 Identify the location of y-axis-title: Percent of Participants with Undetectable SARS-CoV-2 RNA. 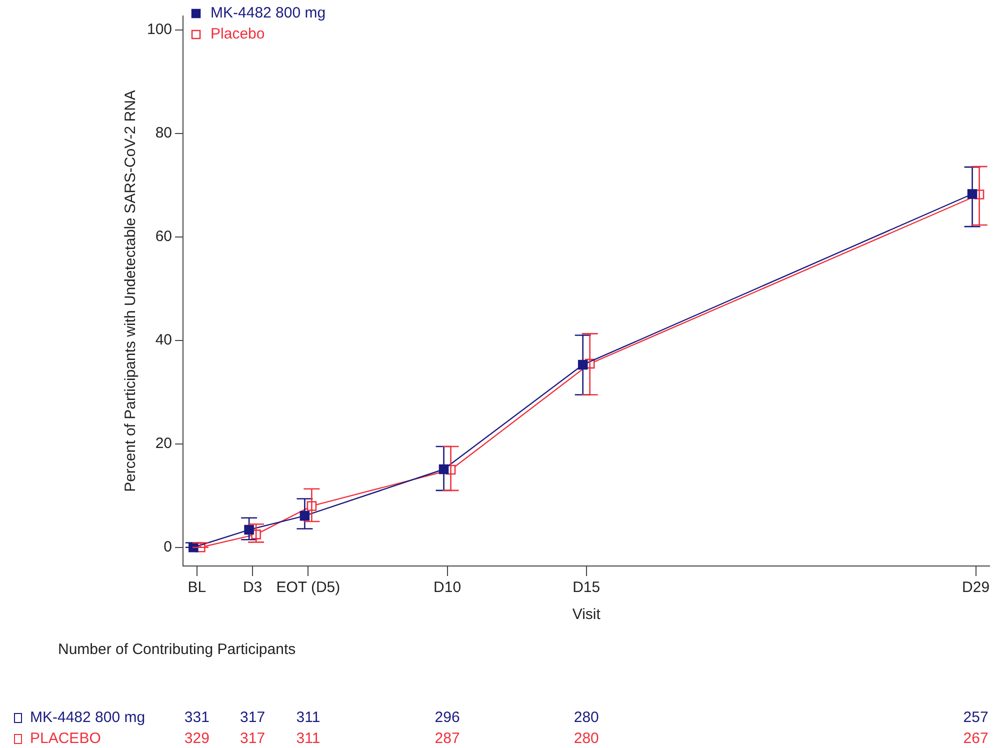
(131, 291).